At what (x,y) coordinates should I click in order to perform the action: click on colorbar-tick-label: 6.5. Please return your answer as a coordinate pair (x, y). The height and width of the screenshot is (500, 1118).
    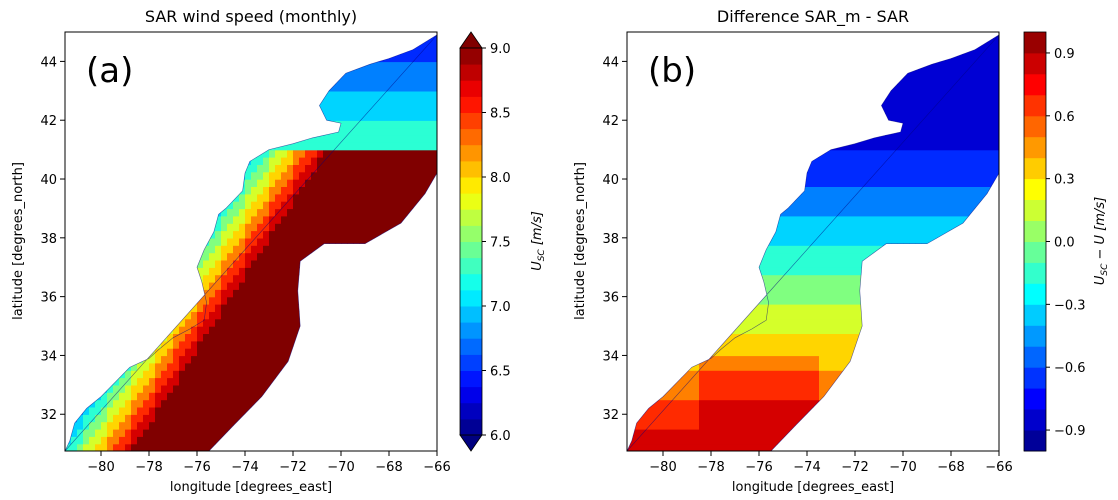
    Looking at the image, I should click on (500, 372).